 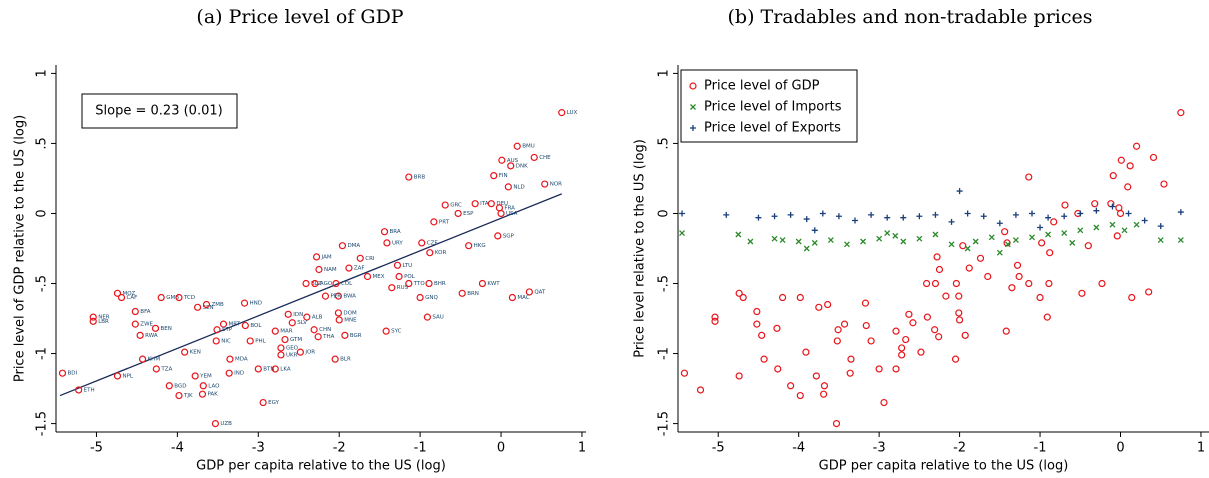 I want to click on point-label: ALB, so click(x=317, y=318).